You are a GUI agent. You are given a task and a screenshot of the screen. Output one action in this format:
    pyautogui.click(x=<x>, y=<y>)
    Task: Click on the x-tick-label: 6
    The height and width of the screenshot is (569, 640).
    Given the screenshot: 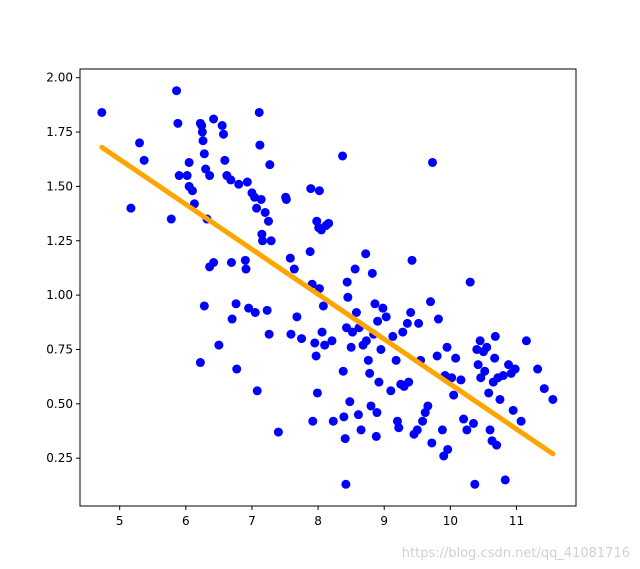 What is the action you would take?
    pyautogui.click(x=186, y=521)
    